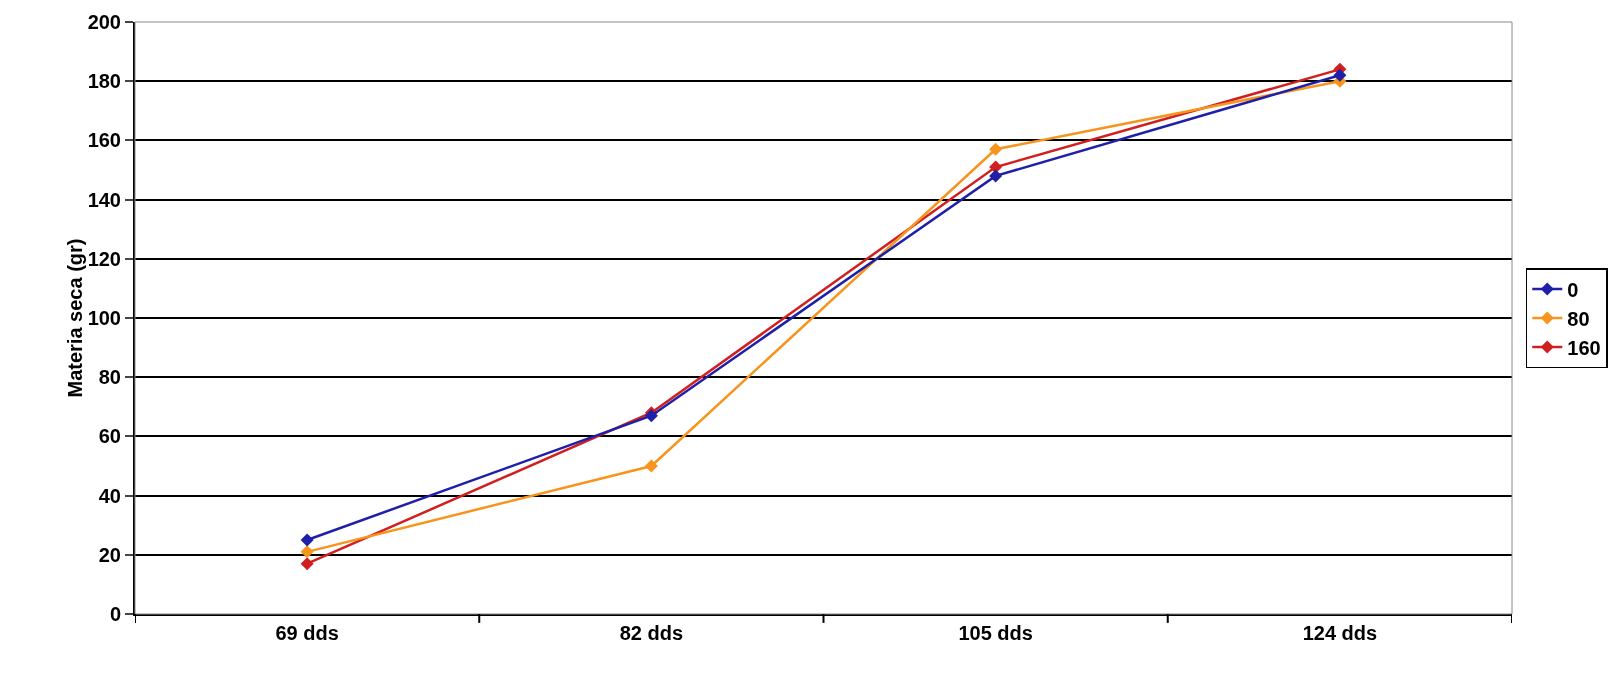  What do you see at coordinates (109, 436) in the screenshot?
I see `y-tick-label: 60` at bounding box center [109, 436].